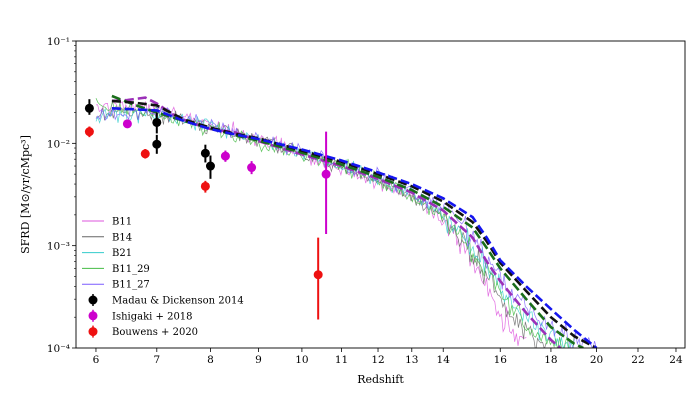 The height and width of the screenshot is (400, 697). Describe the element at coordinates (411, 360) in the screenshot. I see `x-tick-label: 13` at that location.